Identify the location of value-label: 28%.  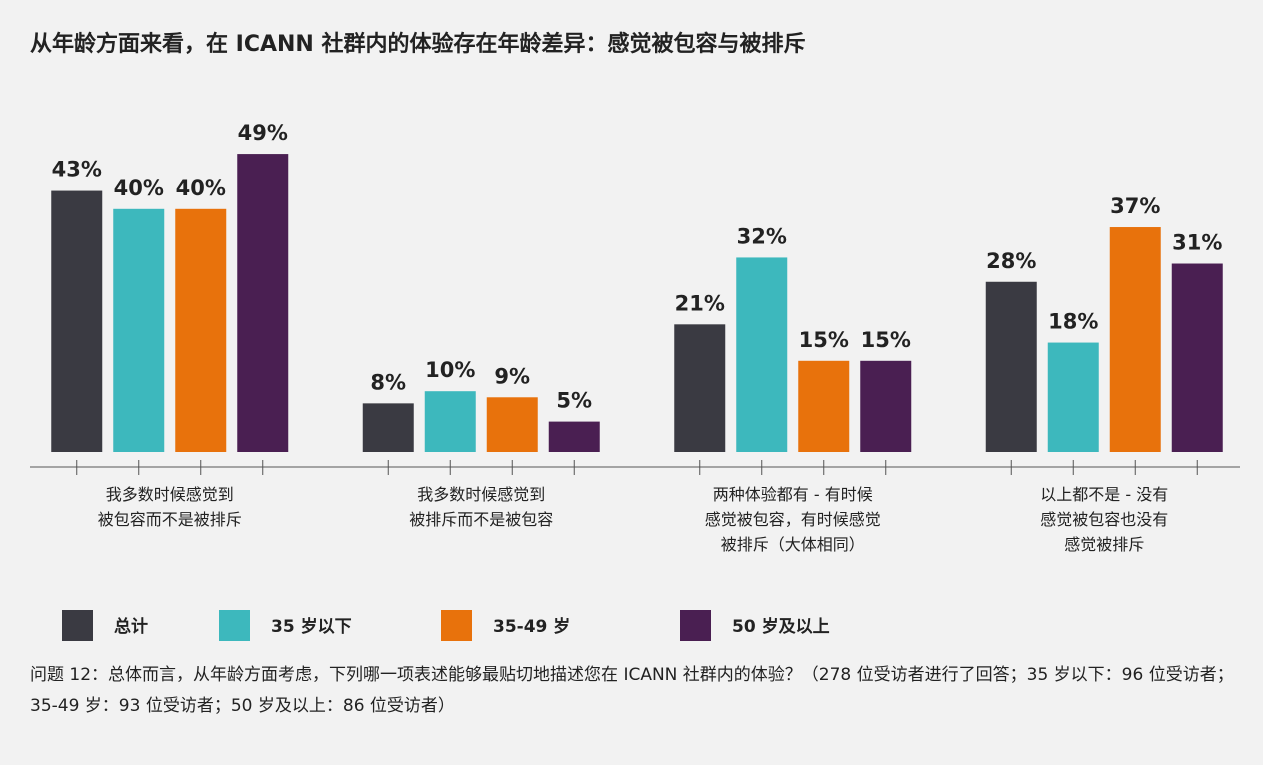
(1011, 261).